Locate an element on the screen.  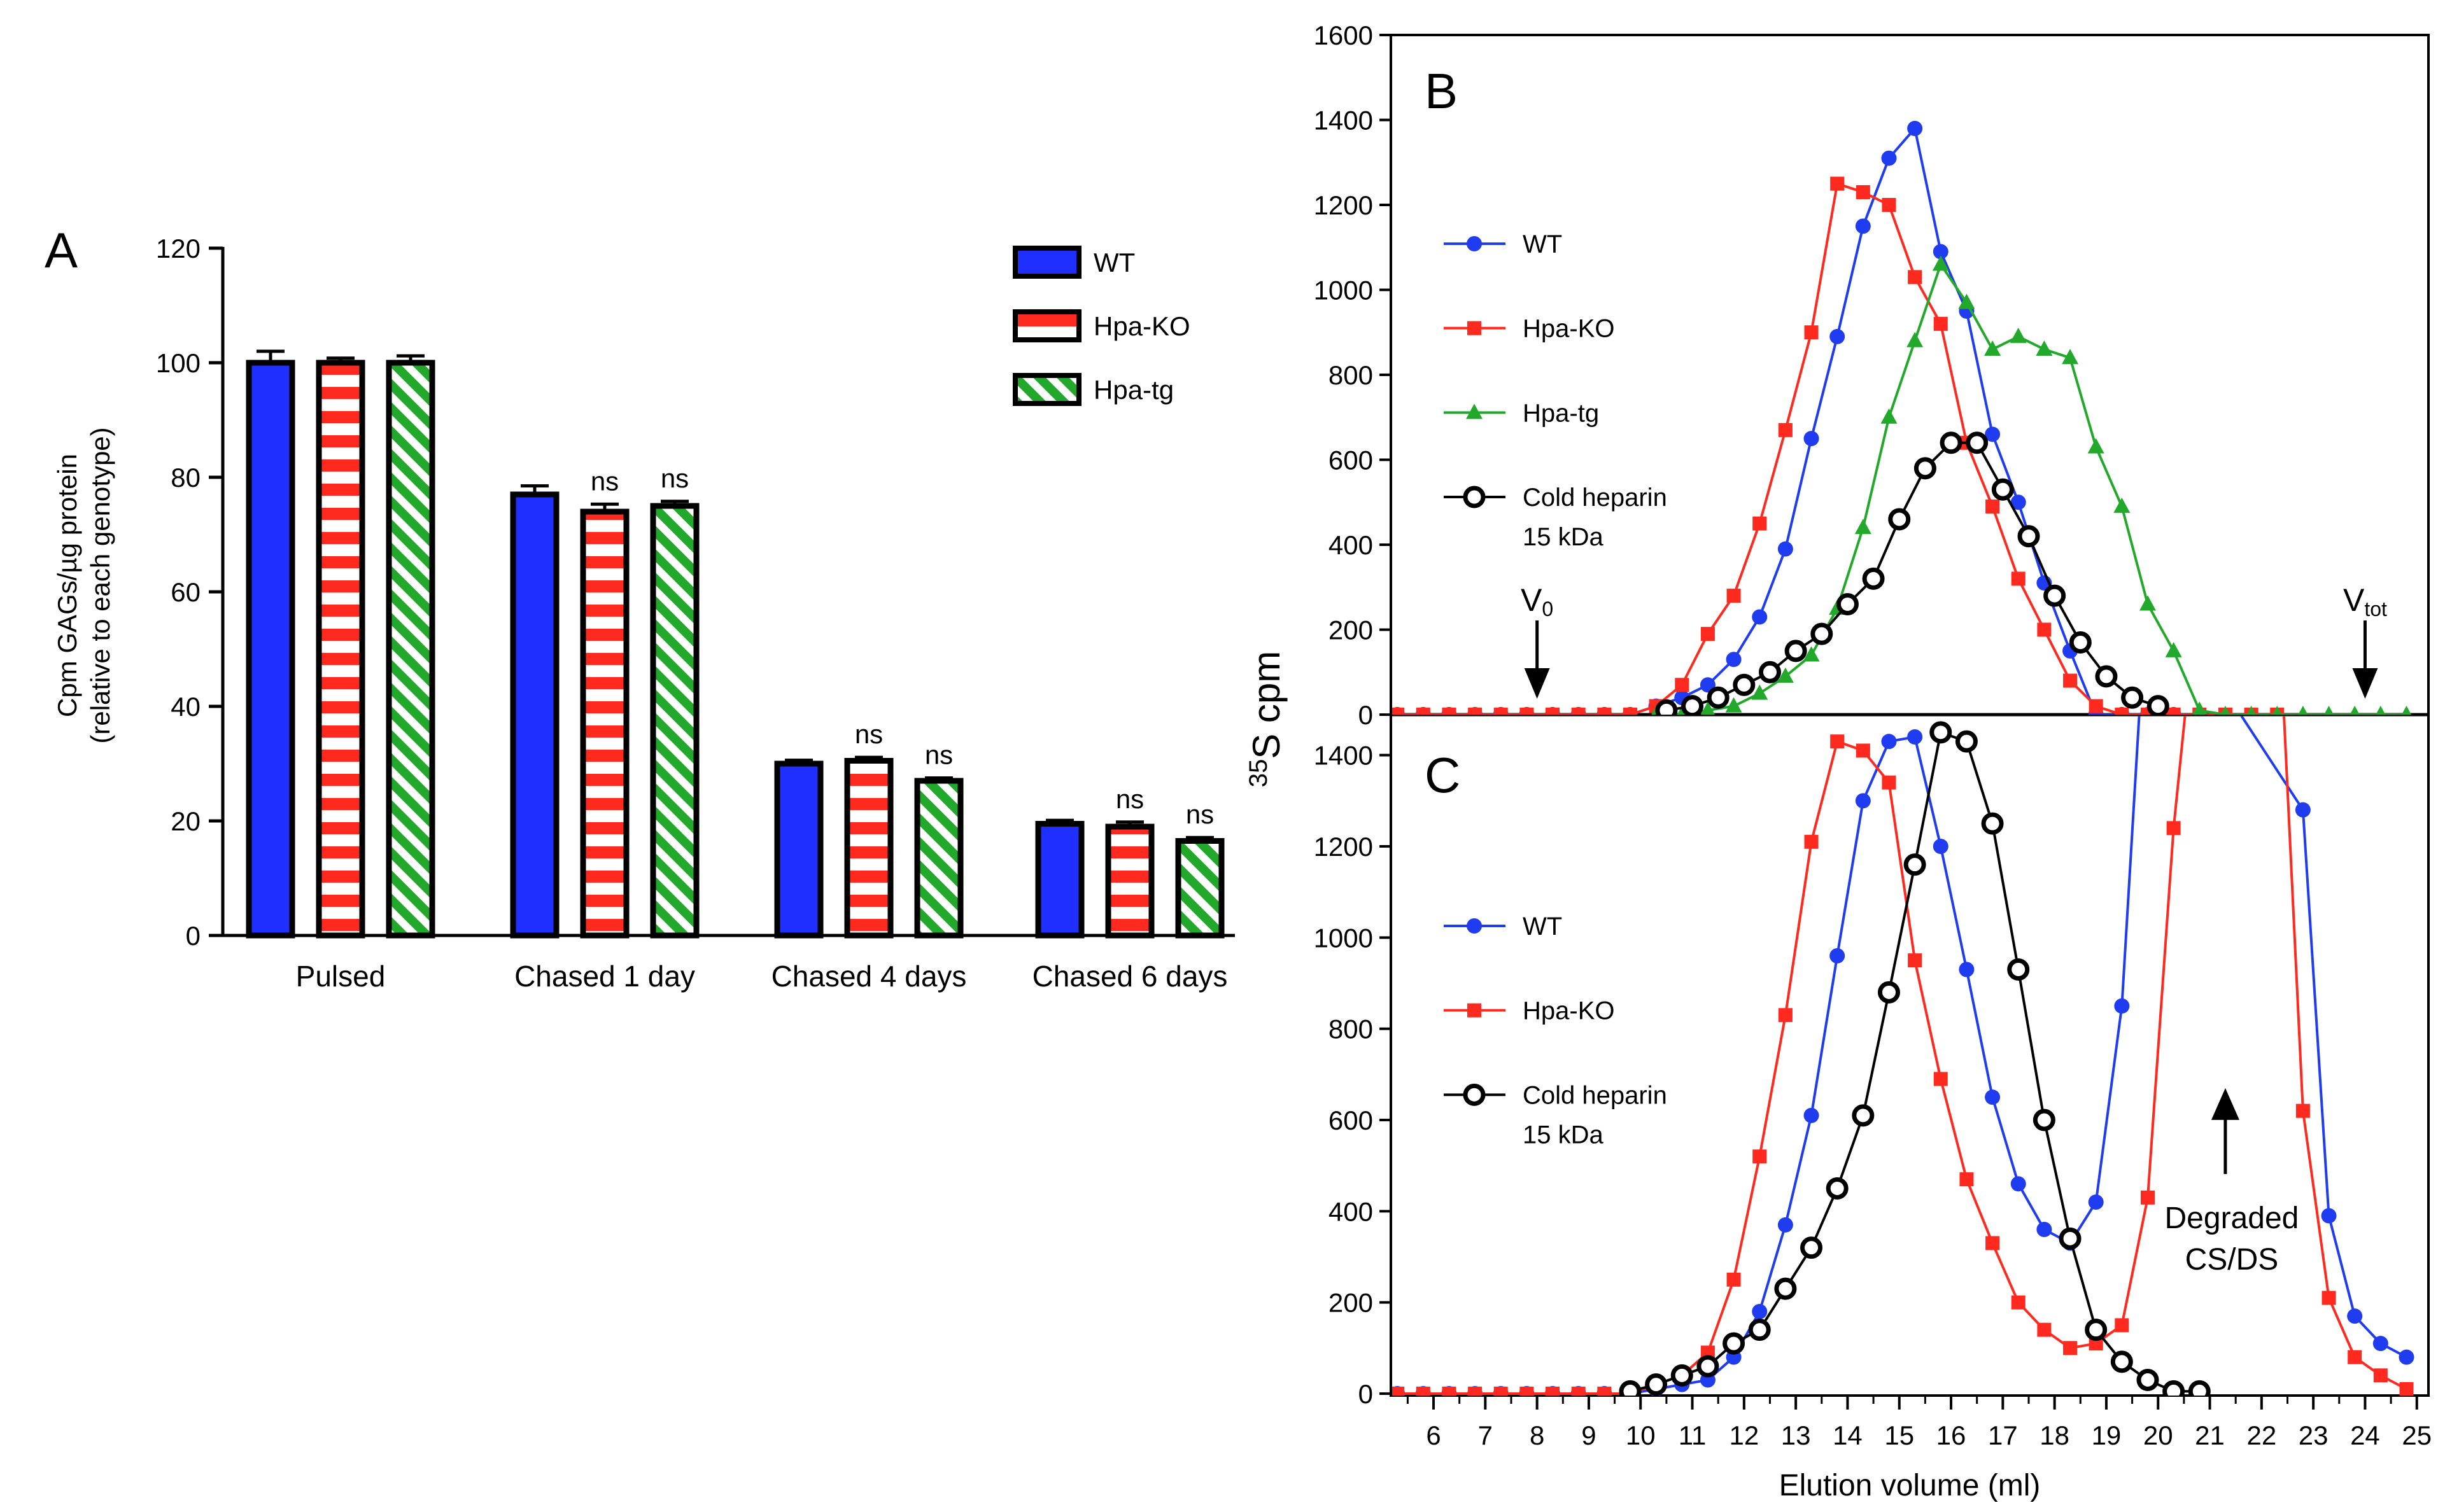
c-x-tick-label: 24 is located at coordinates (2365, 1435).